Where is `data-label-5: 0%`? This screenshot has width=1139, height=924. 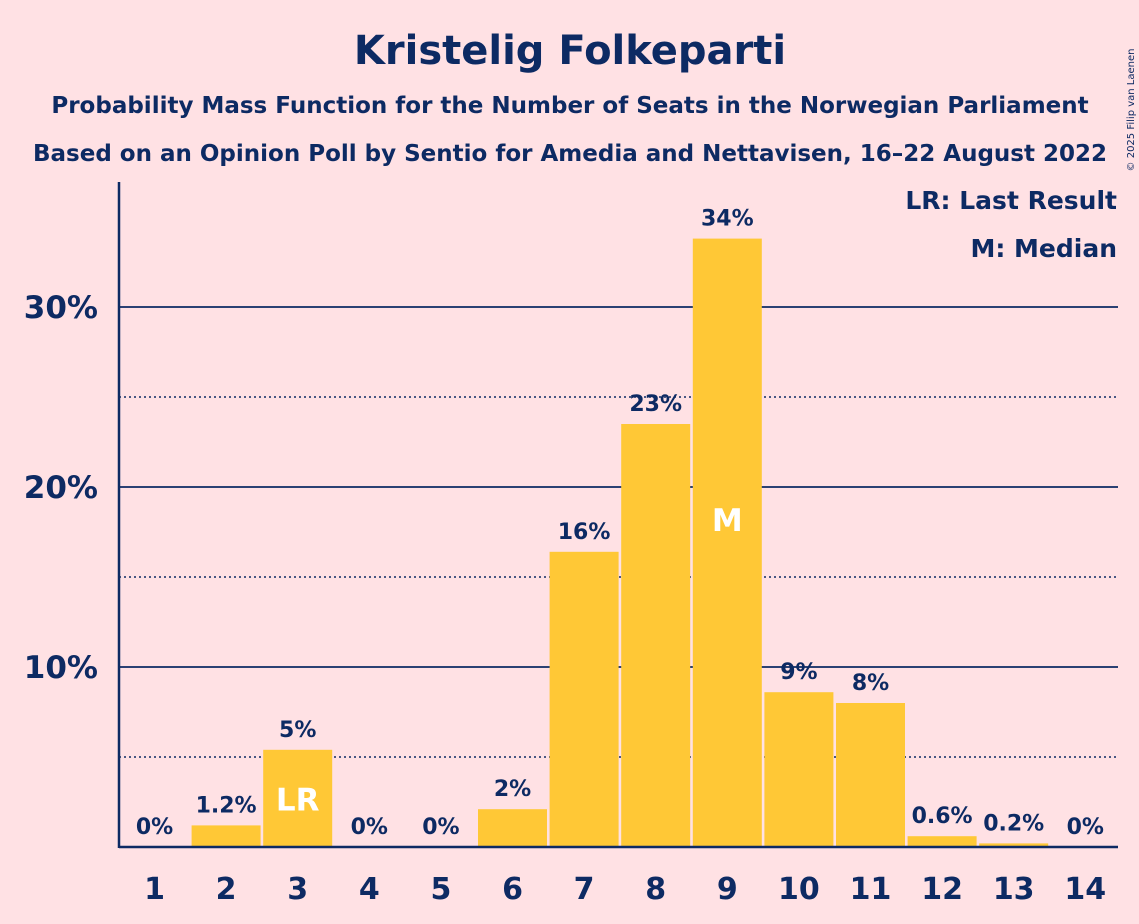 data-label-5: 0% is located at coordinates (440, 827).